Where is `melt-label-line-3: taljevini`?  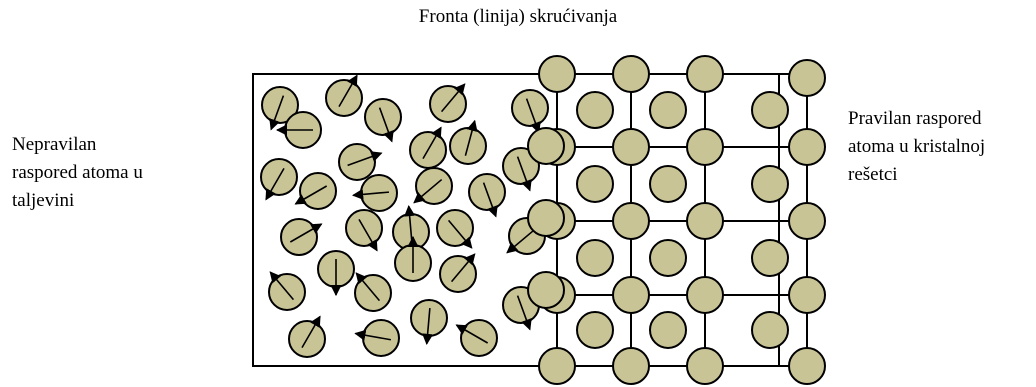
melt-label-line-3: taljevini is located at coordinates (43, 200).